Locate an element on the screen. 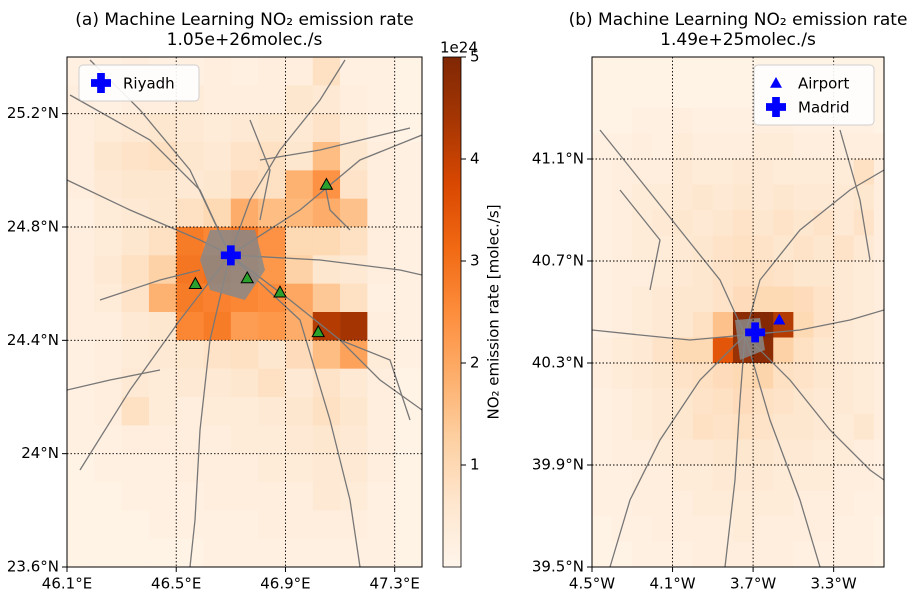 The image size is (924, 593). colorbar-tick-label: 5 is located at coordinates (475, 57).